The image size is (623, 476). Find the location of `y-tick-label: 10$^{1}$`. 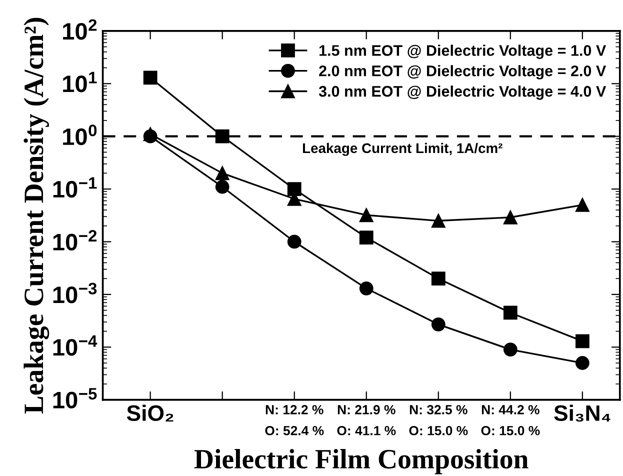

y-tick-label: 10$^{1}$ is located at coordinates (80, 82).